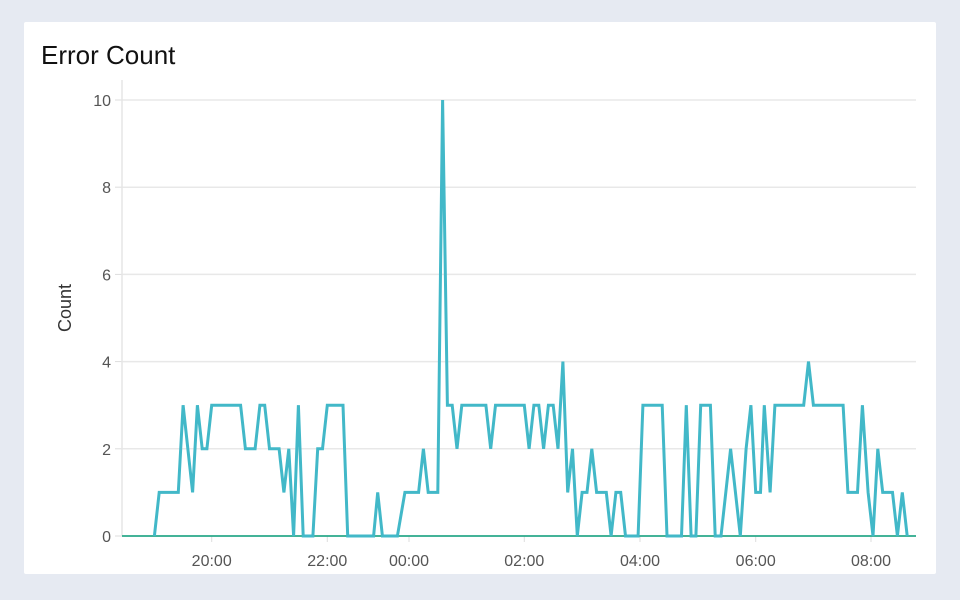  What do you see at coordinates (640, 561) in the screenshot?
I see `x-tick-label: 04:00` at bounding box center [640, 561].